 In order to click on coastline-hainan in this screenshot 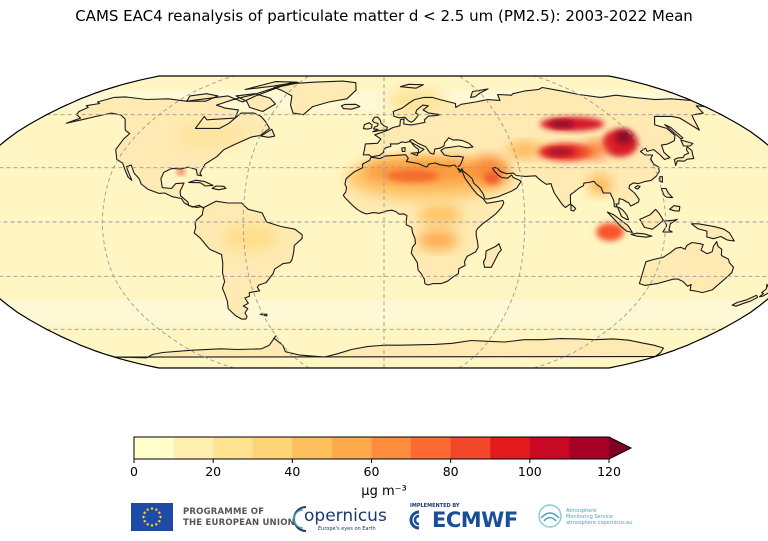, I will do `click(637, 187)`.